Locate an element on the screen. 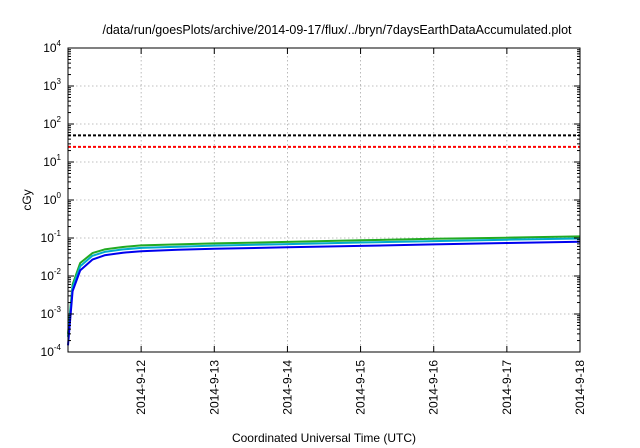 The image size is (640, 448). x-tick-label: 2014-9-16 is located at coordinates (434, 387).